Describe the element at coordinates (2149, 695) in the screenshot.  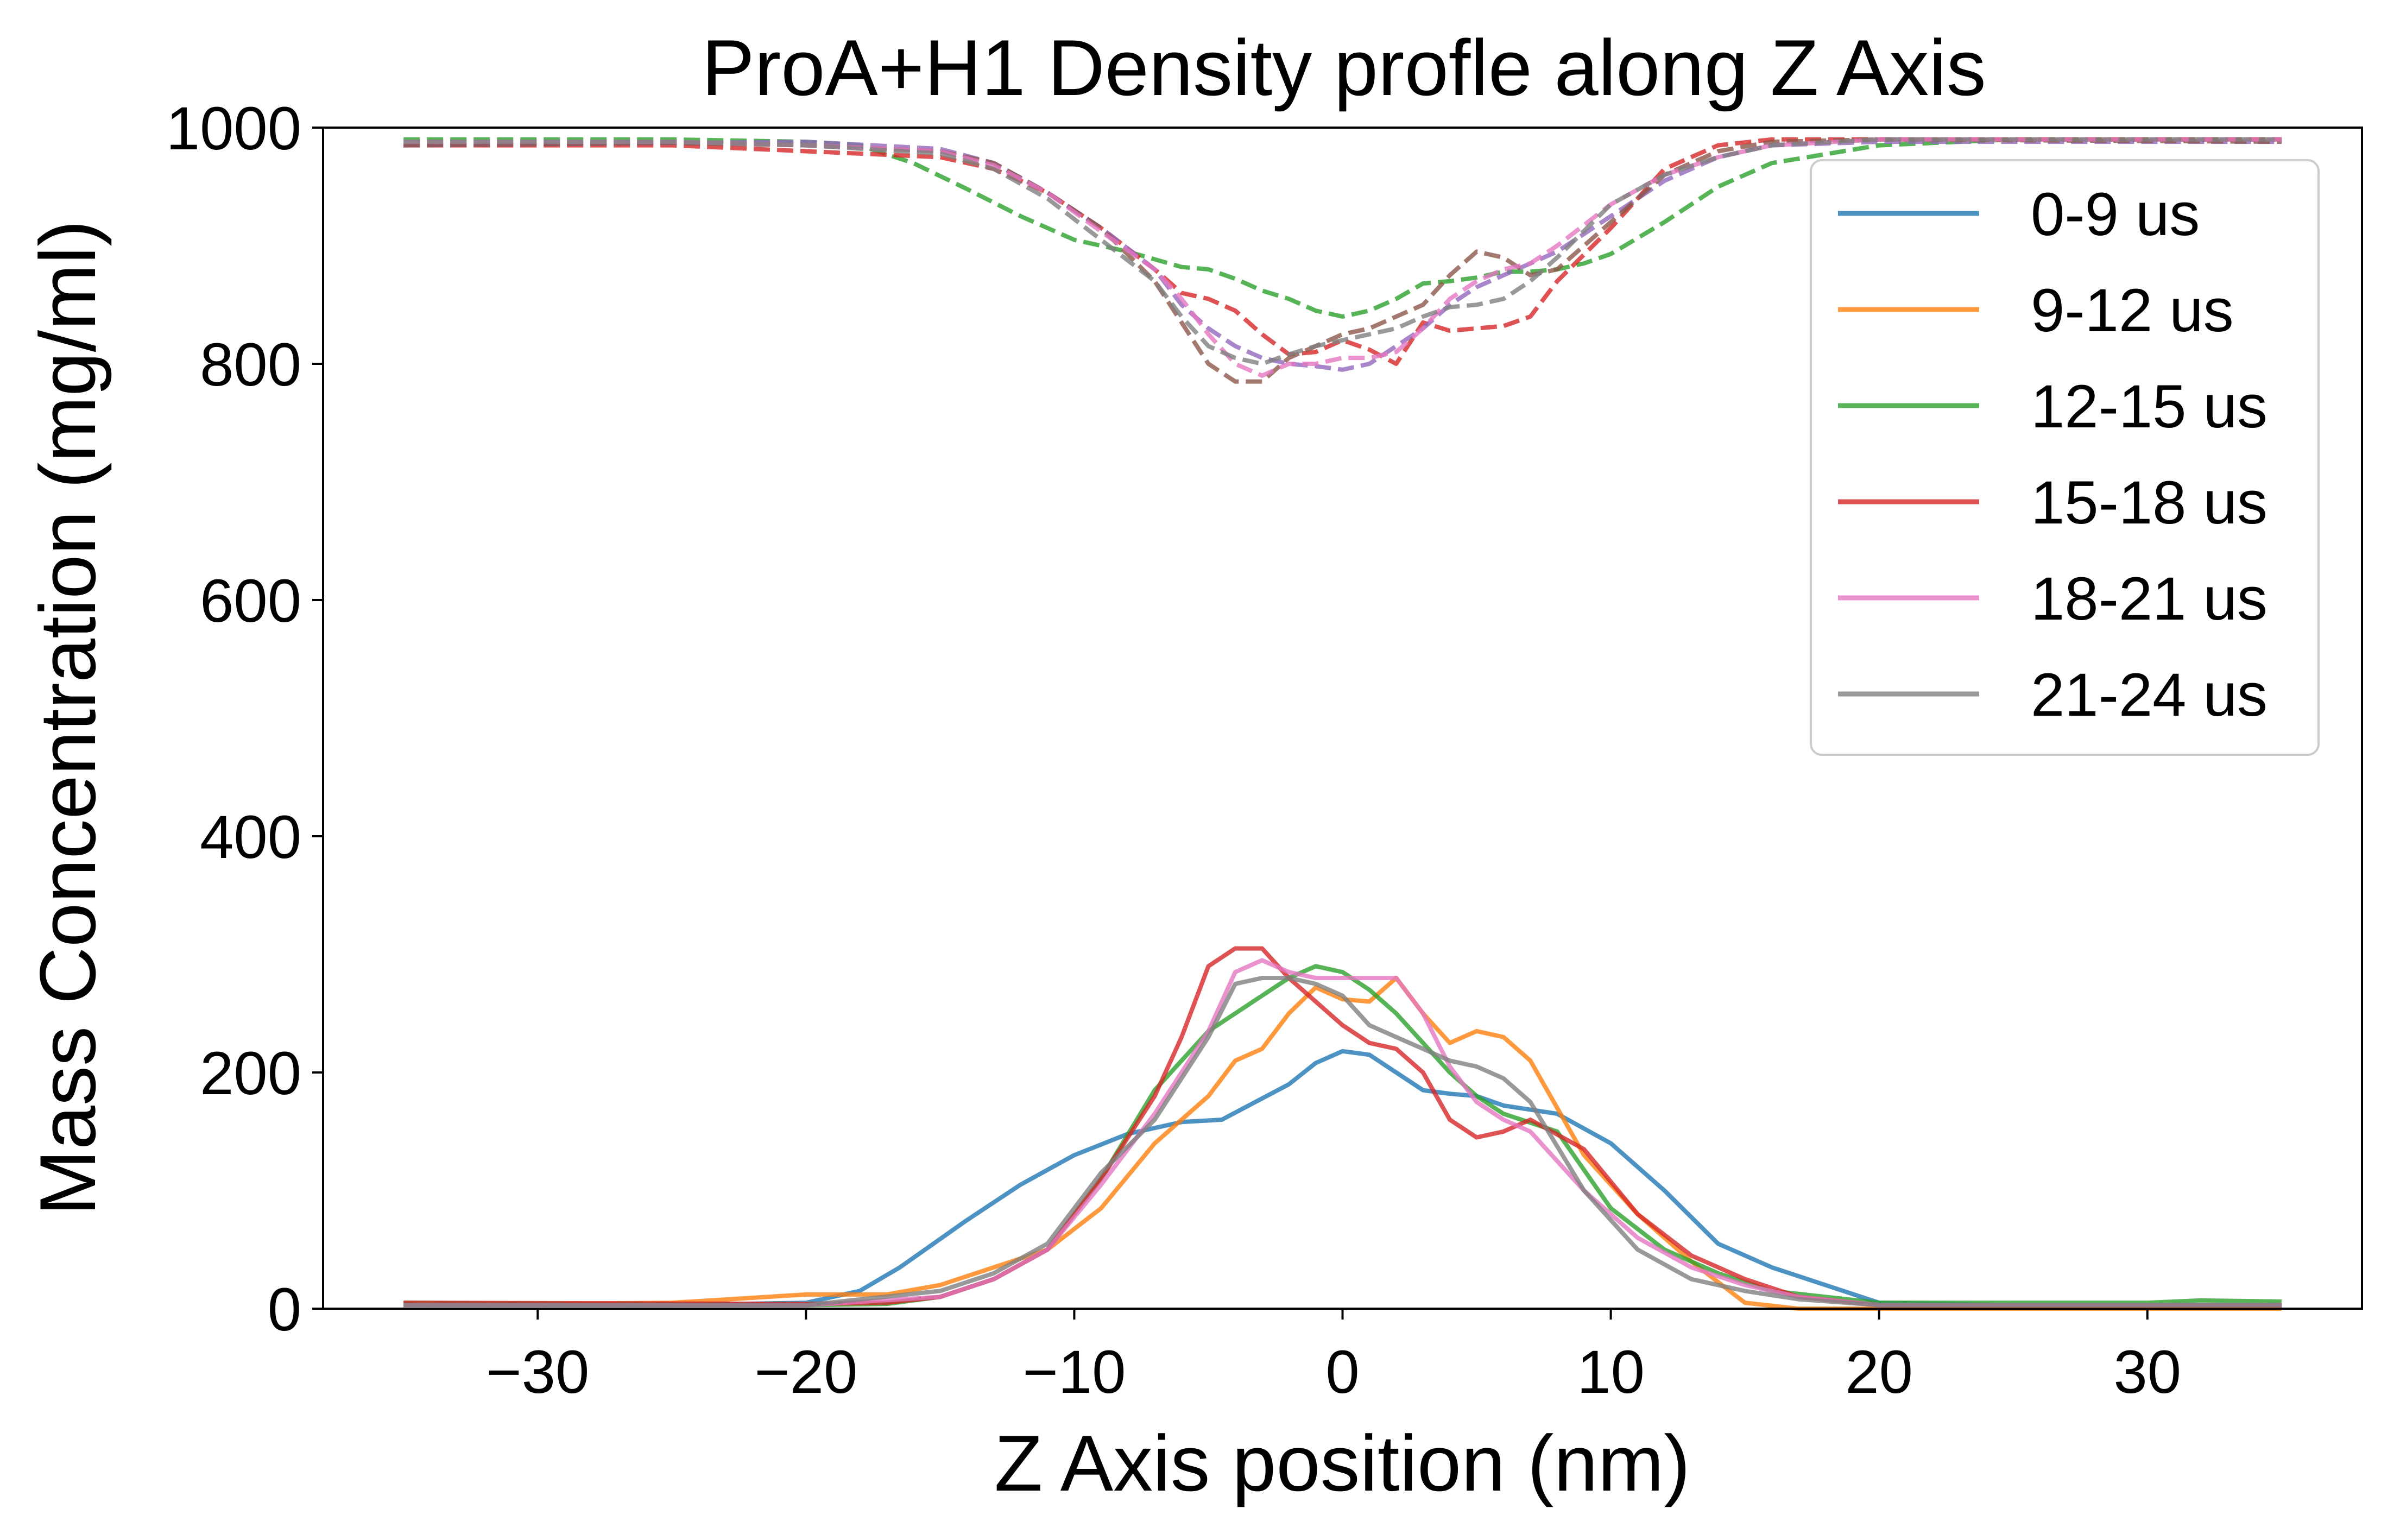
I see `legend-label: 21-24 us` at that location.